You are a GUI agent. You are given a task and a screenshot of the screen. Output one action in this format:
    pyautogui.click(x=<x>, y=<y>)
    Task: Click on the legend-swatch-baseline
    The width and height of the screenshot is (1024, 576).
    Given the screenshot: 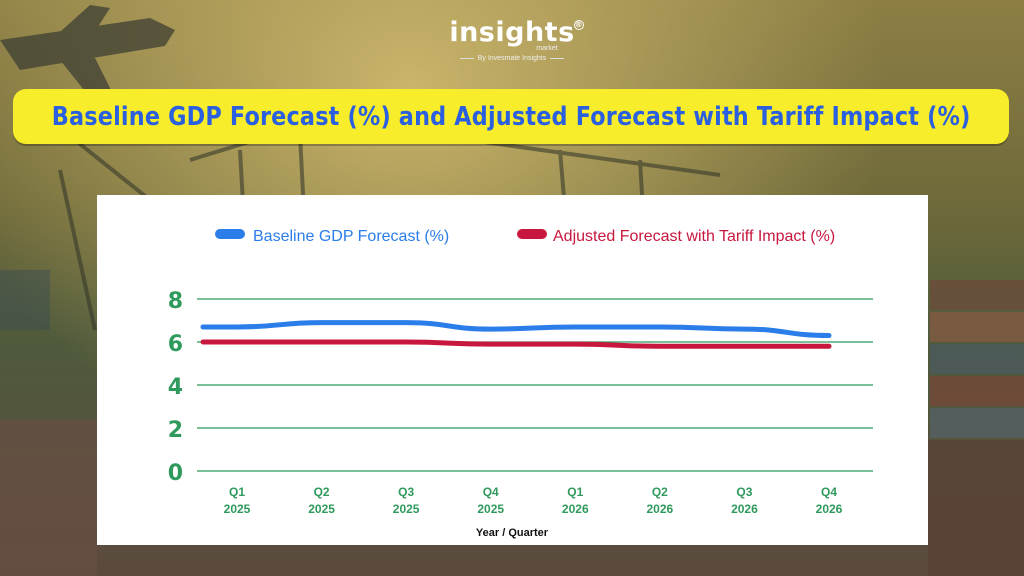 What is the action you would take?
    pyautogui.click(x=230, y=234)
    